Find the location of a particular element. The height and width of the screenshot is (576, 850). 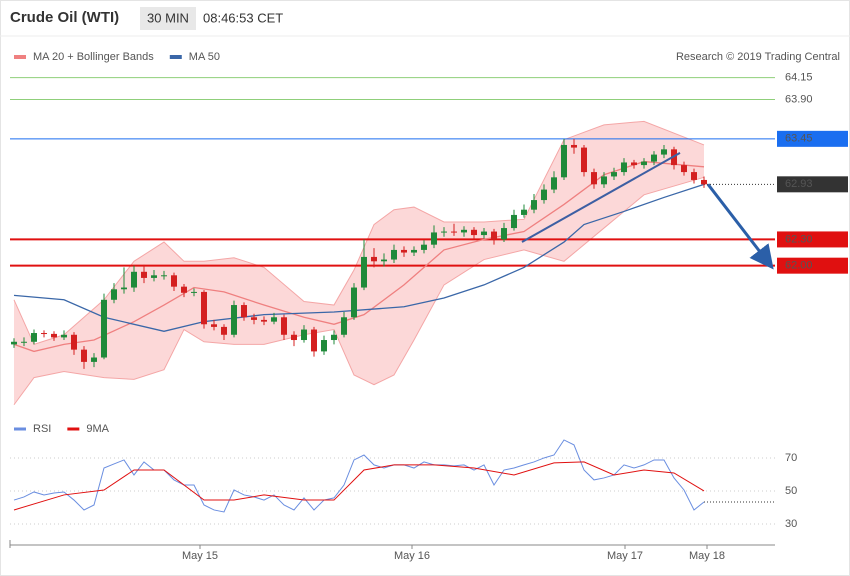

y-tick-label: 70 is located at coordinates (791, 458).